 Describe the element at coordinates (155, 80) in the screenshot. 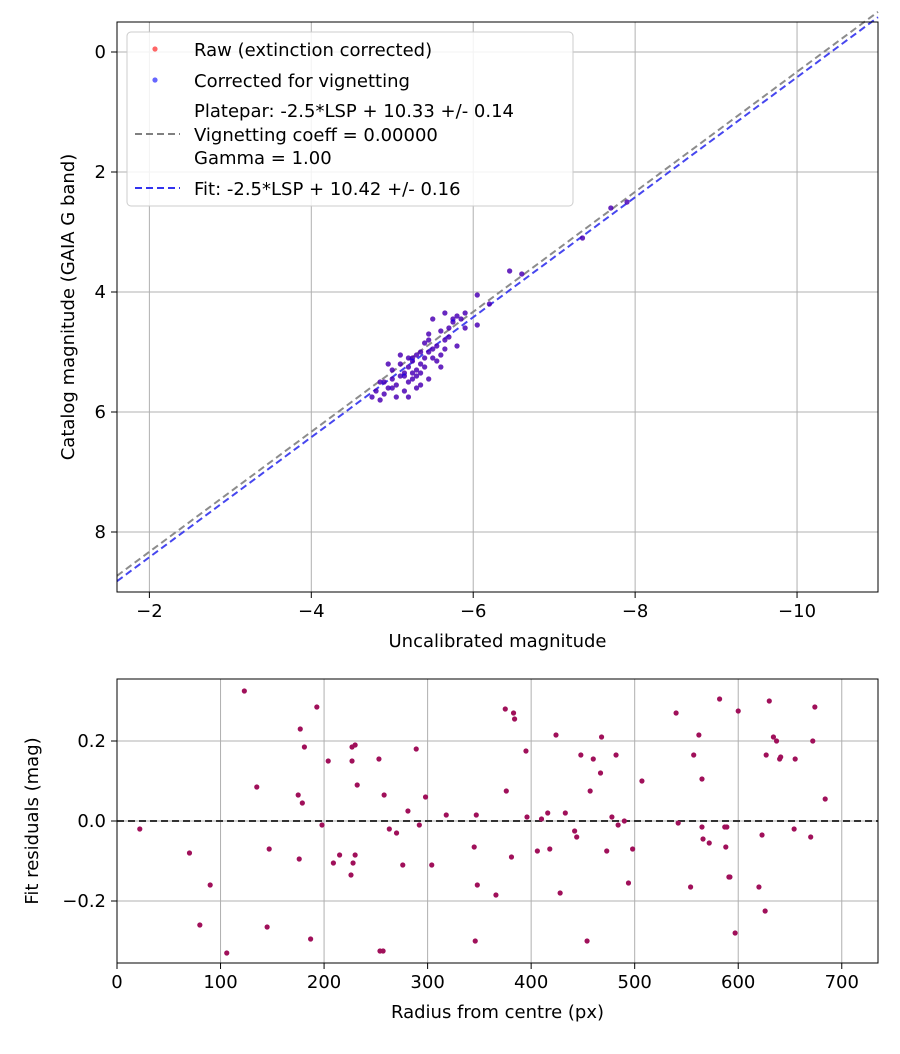

I see `legend-corrected-marker` at that location.